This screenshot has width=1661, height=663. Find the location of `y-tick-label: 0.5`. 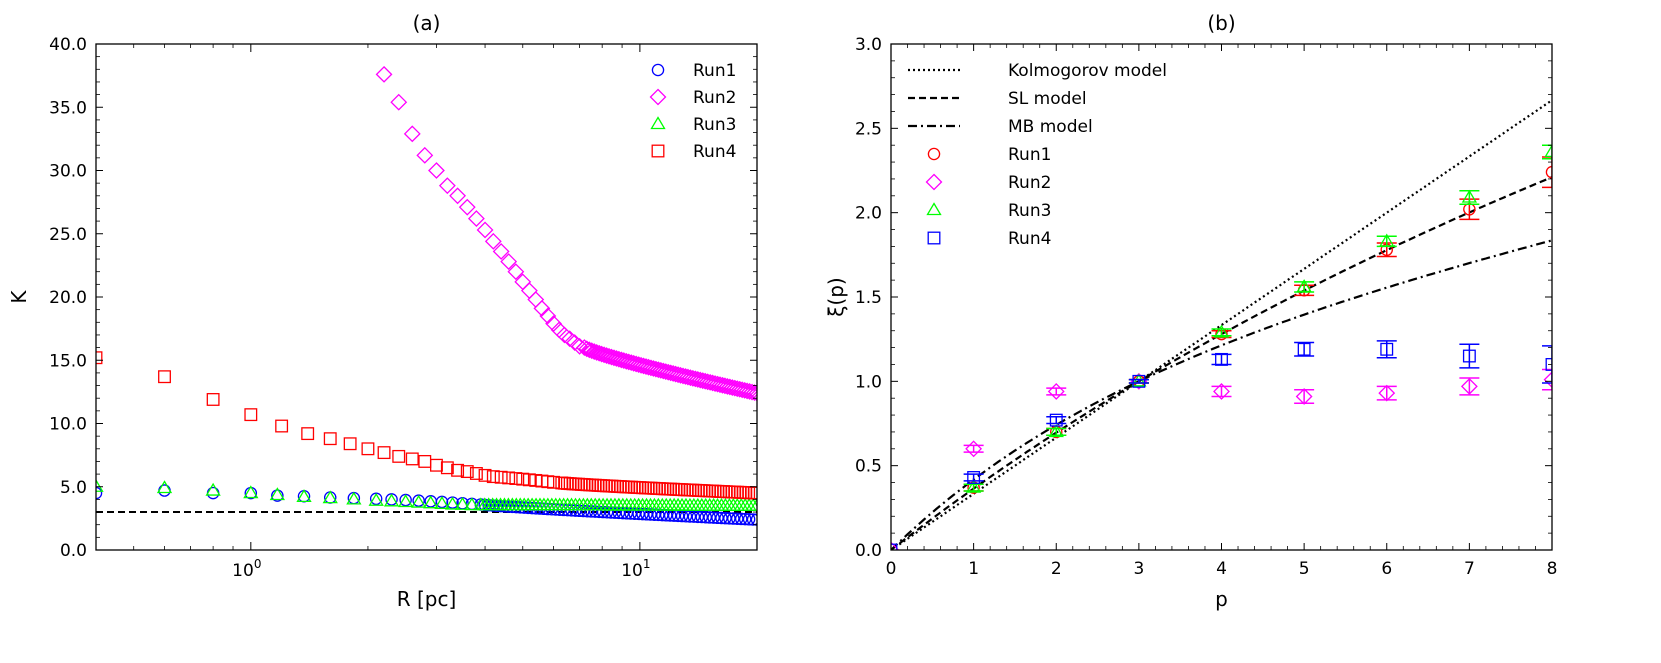

y-tick-label: 0.5 is located at coordinates (868, 467).